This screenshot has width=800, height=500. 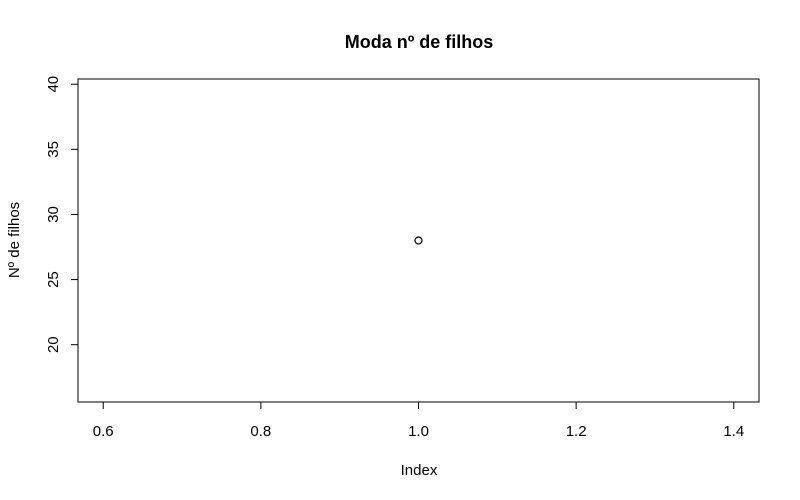 I want to click on y-tick-label: 20, so click(x=53, y=344).